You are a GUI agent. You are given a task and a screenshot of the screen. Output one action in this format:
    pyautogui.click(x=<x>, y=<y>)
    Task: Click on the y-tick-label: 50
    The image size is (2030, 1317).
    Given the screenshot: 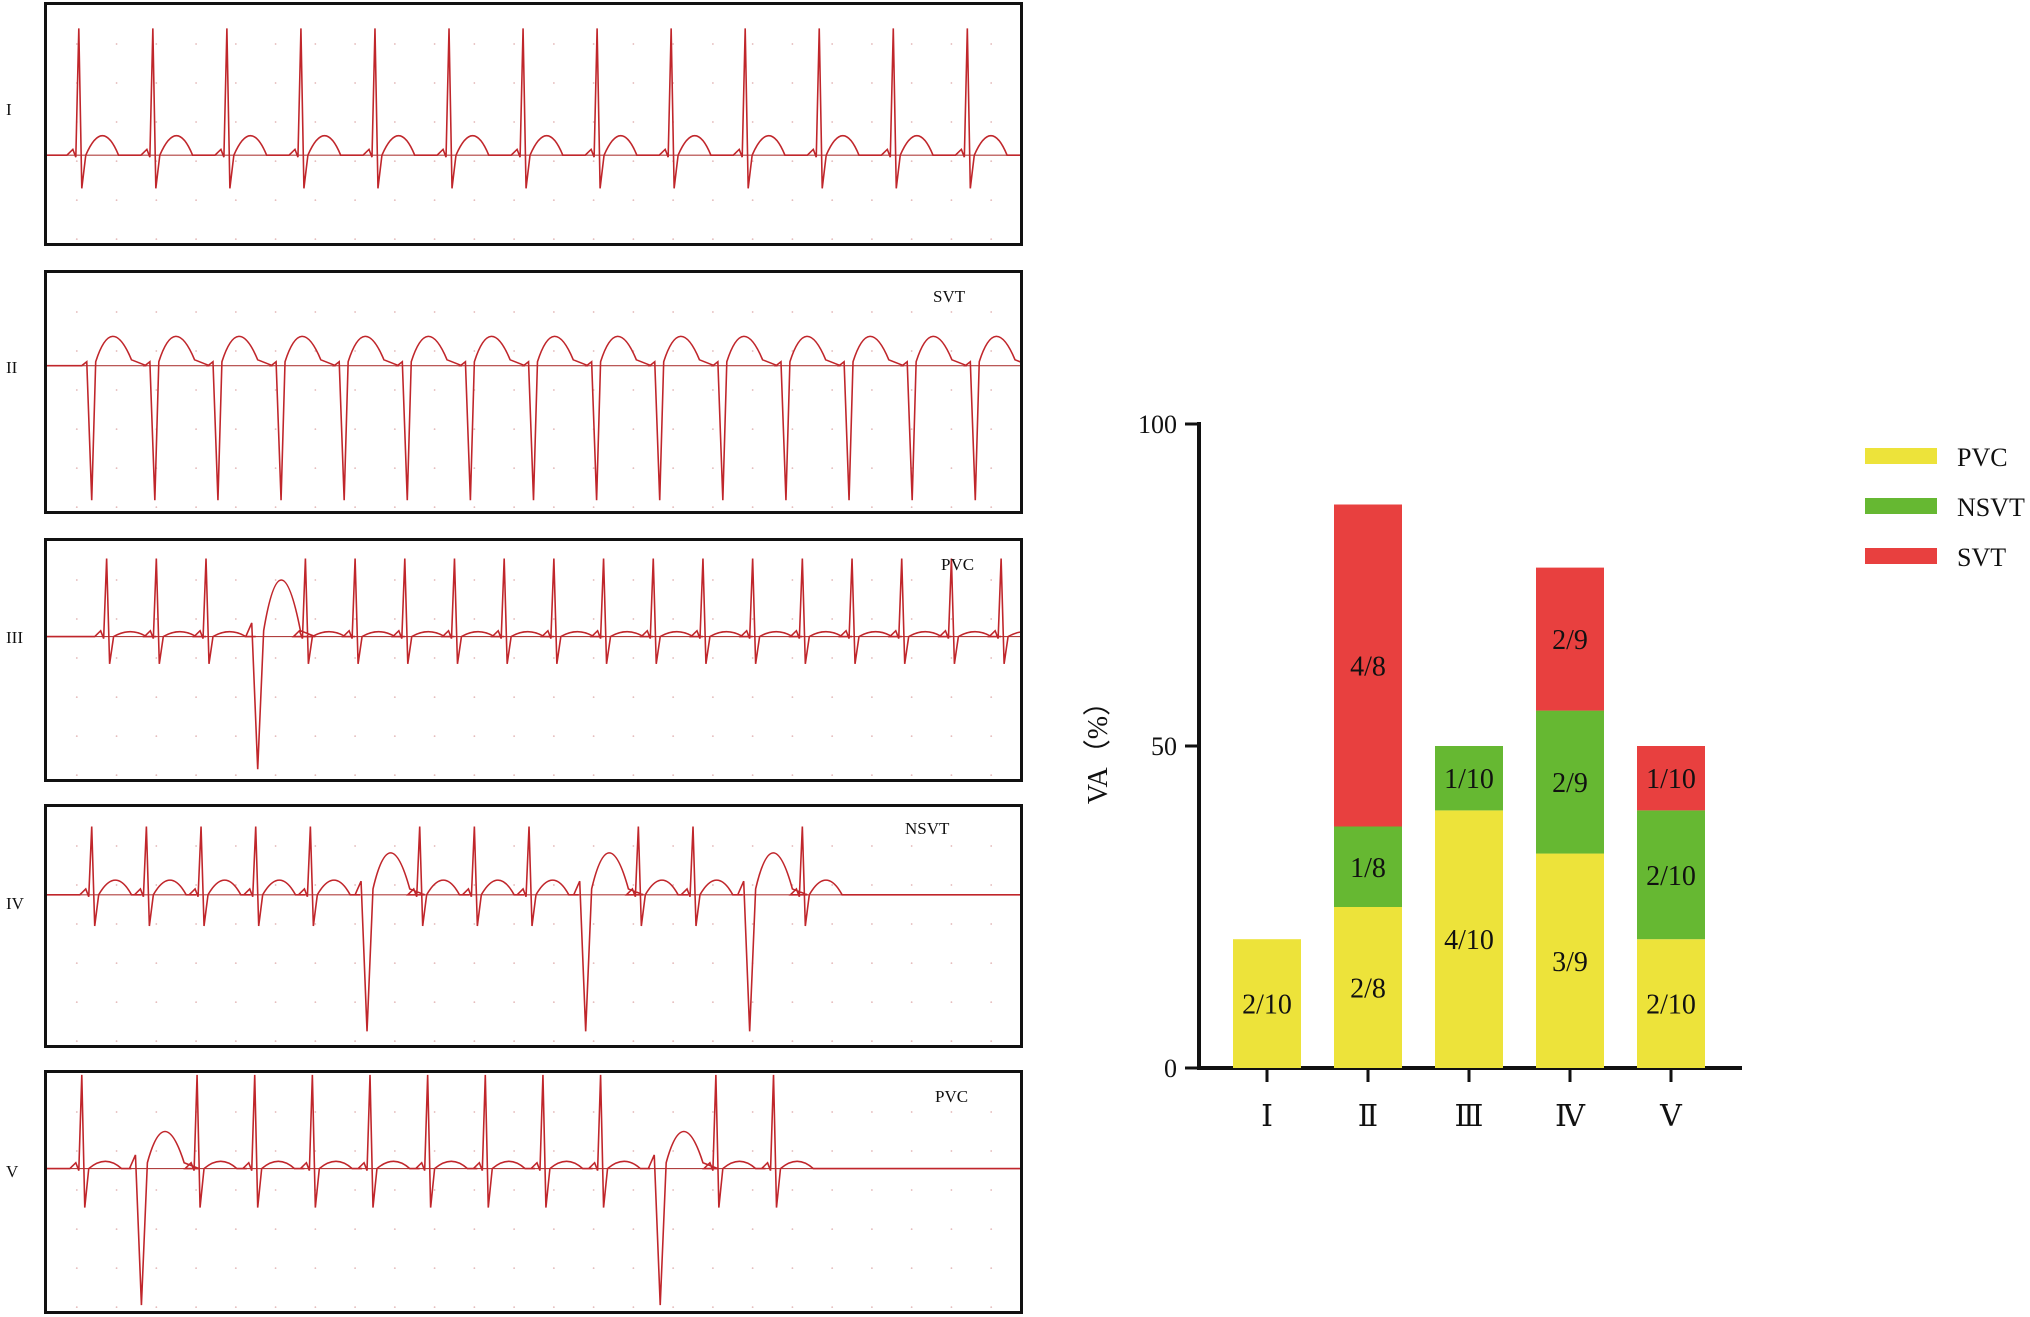 What is the action you would take?
    pyautogui.click(x=1164, y=746)
    